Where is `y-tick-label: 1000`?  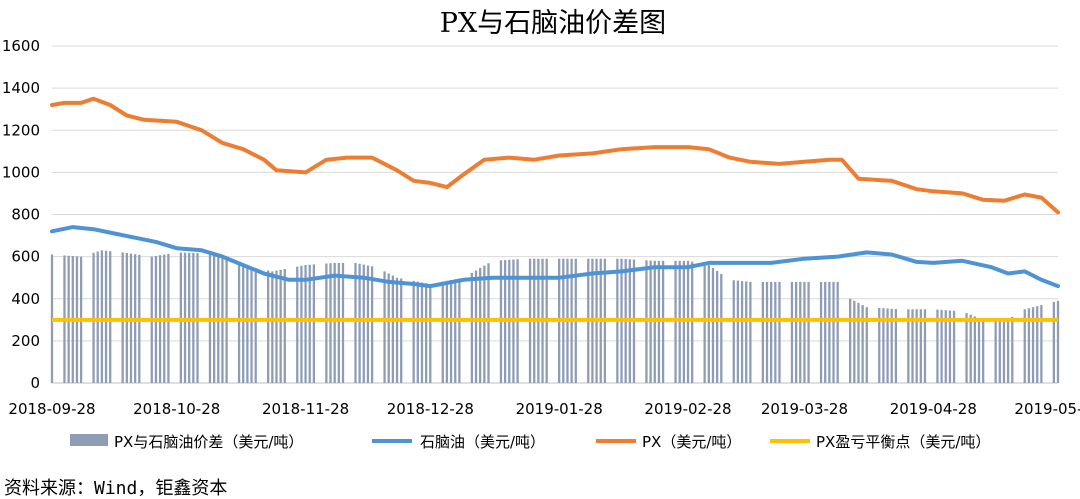
y-tick-label: 1000 is located at coordinates (21, 172).